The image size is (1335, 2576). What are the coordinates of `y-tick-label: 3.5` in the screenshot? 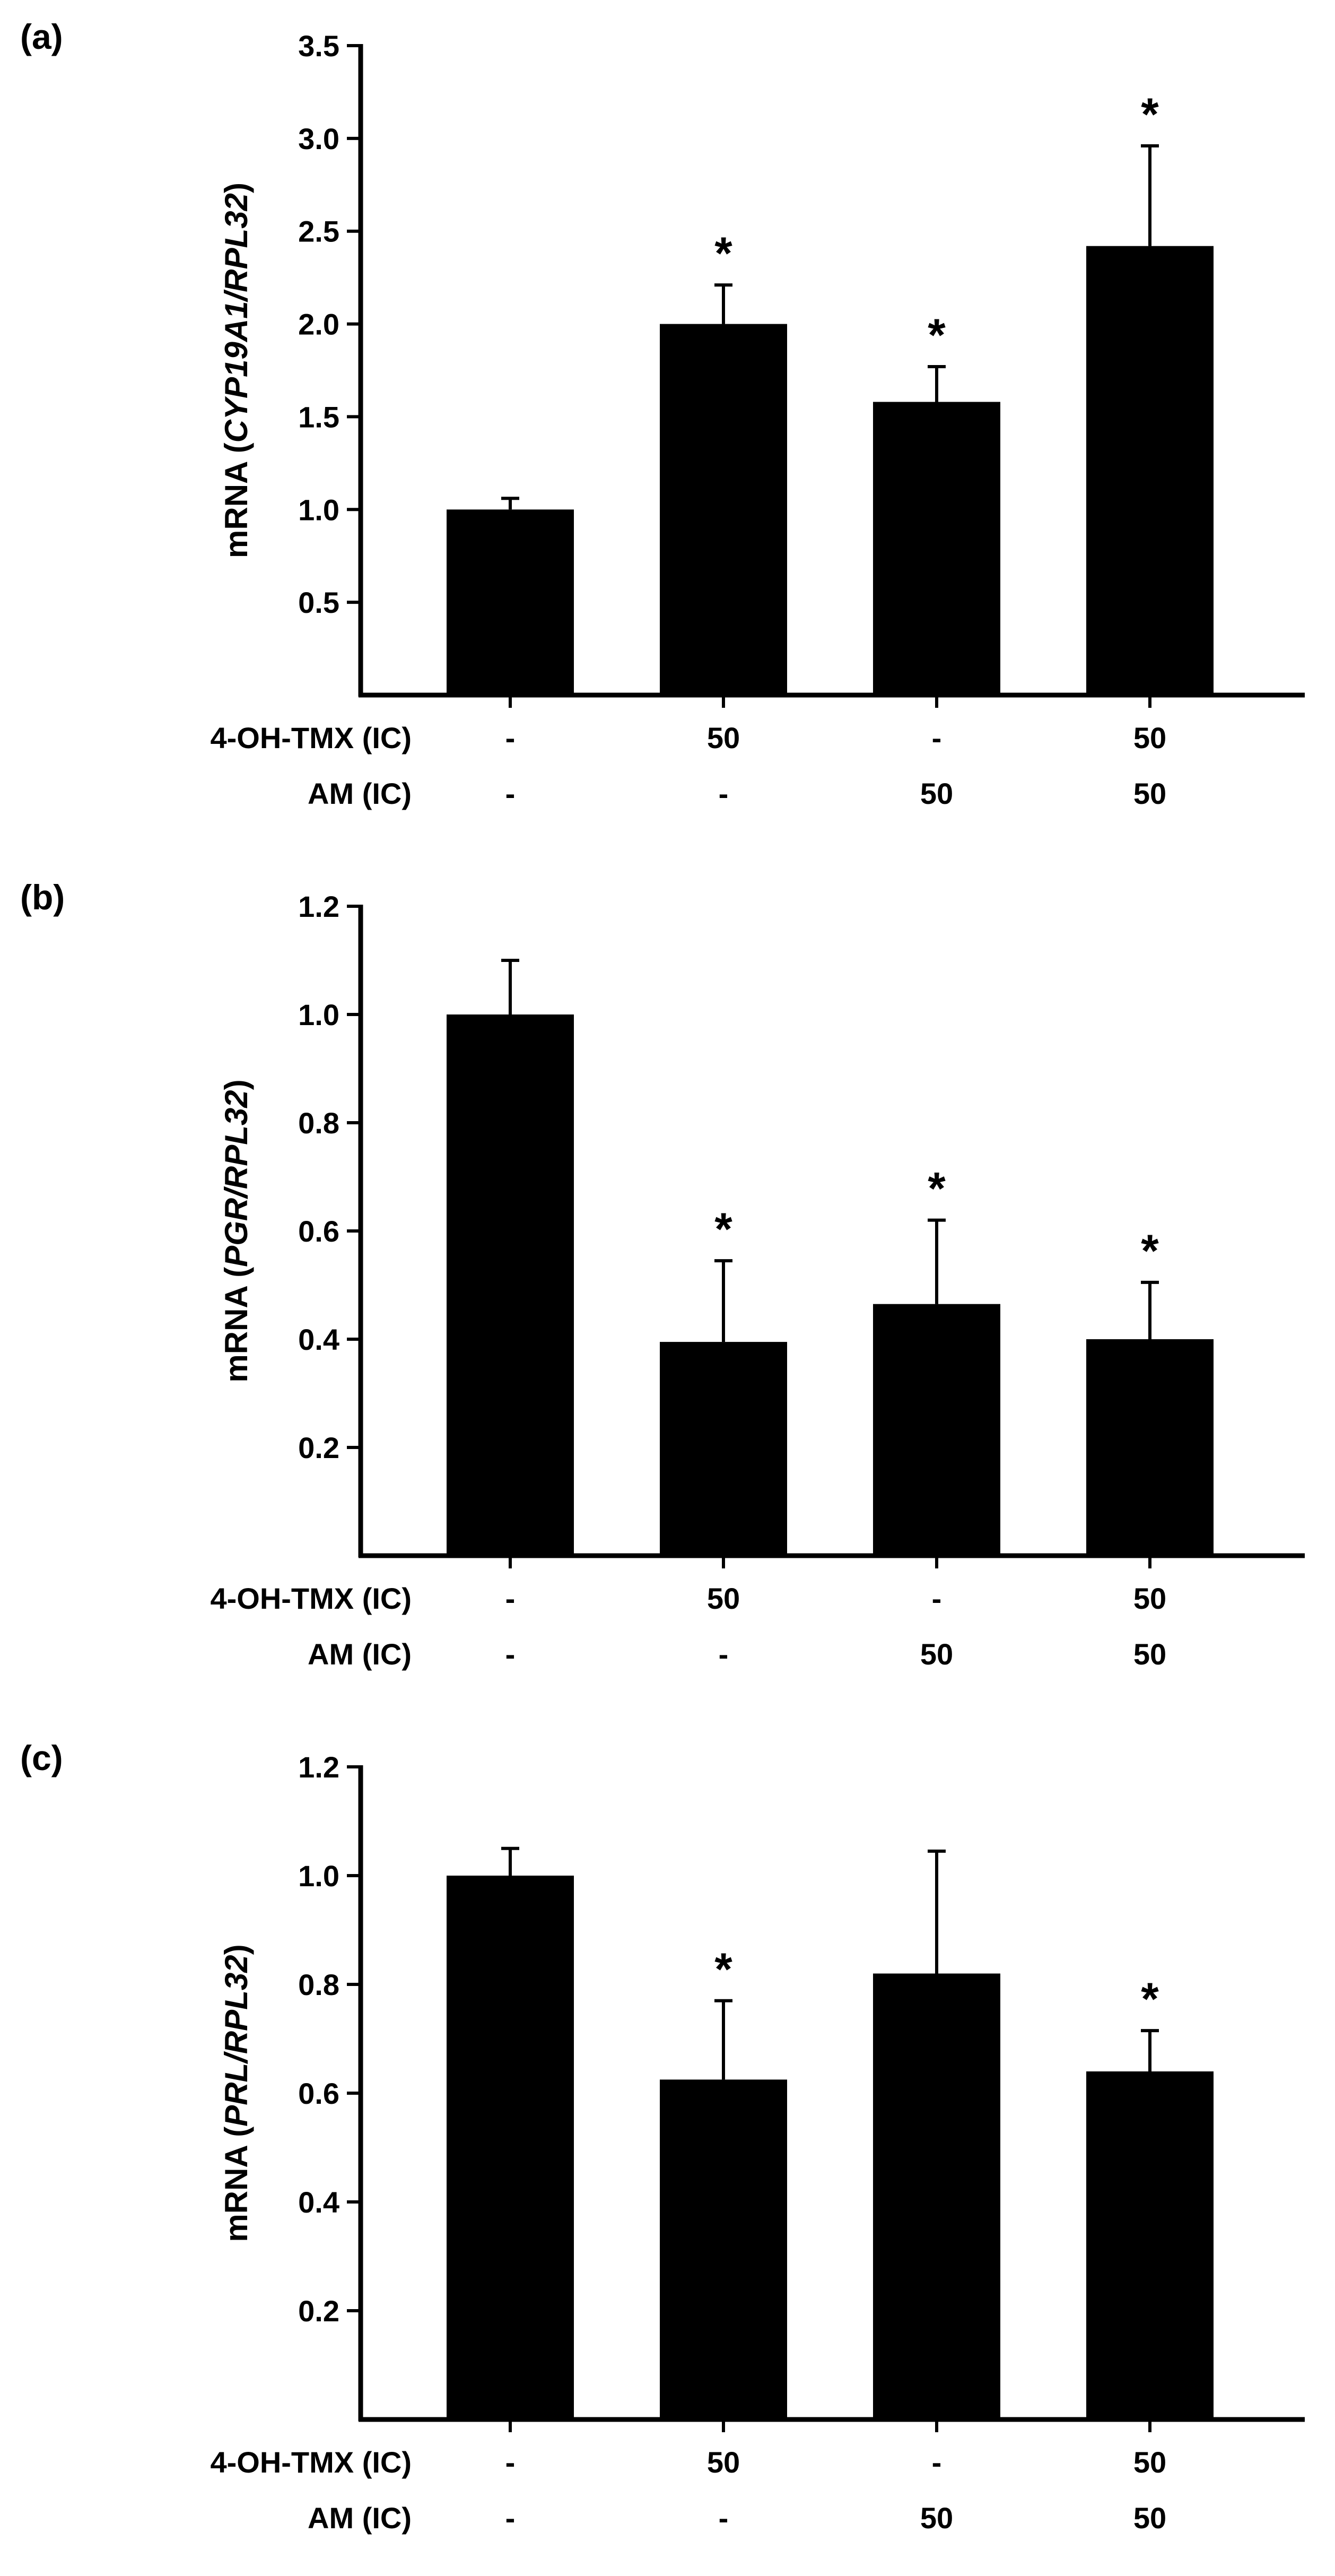 It's located at (319, 46).